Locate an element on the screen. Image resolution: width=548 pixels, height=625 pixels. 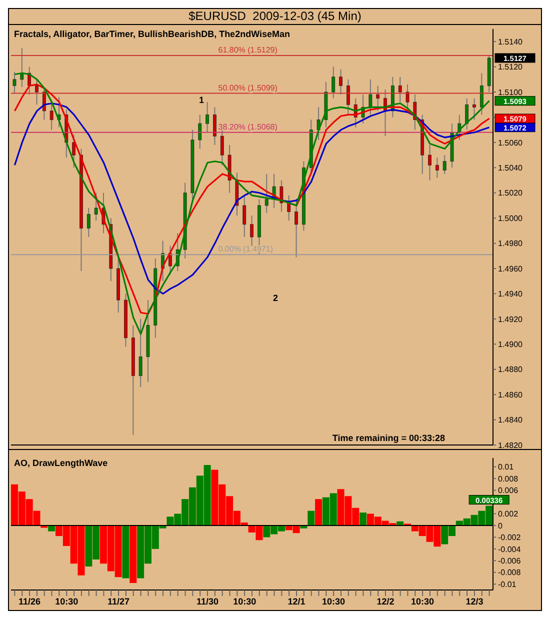
y-tick-label: 0.006 is located at coordinates (508, 491).